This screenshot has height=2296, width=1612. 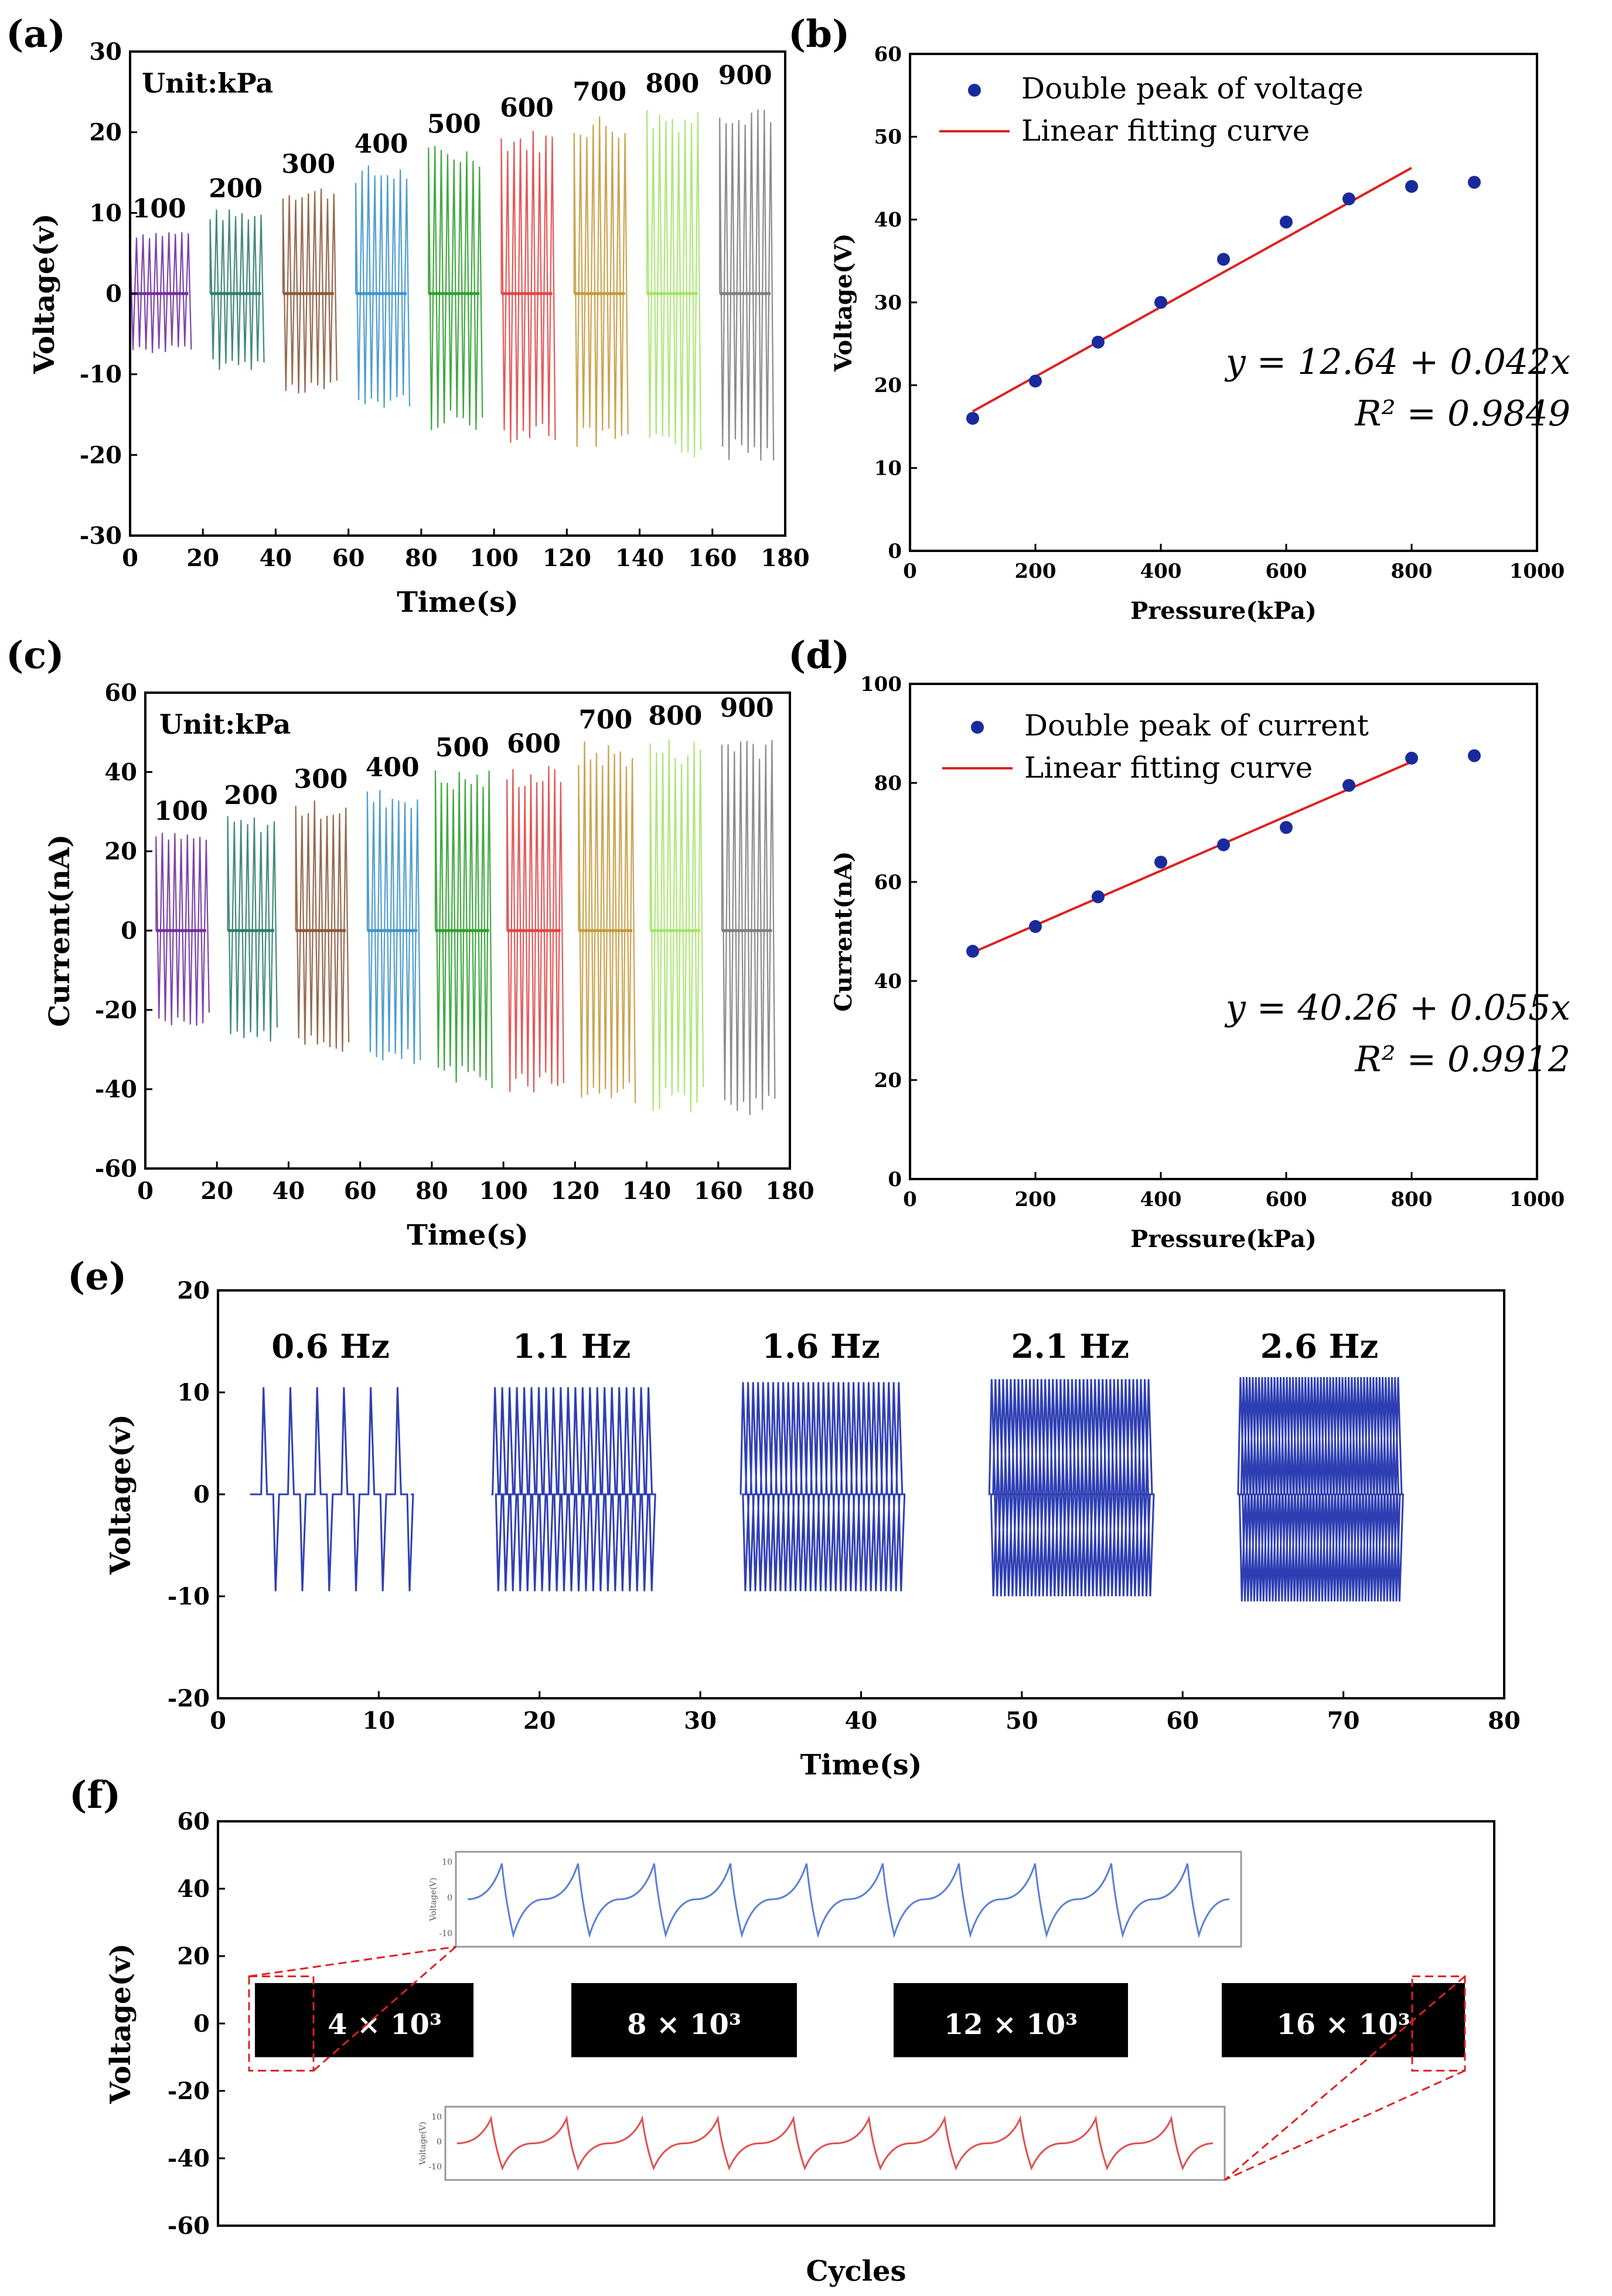 What do you see at coordinates (1462, 413) in the screenshot?
I see `r-squared: R² = 0.9849` at bounding box center [1462, 413].